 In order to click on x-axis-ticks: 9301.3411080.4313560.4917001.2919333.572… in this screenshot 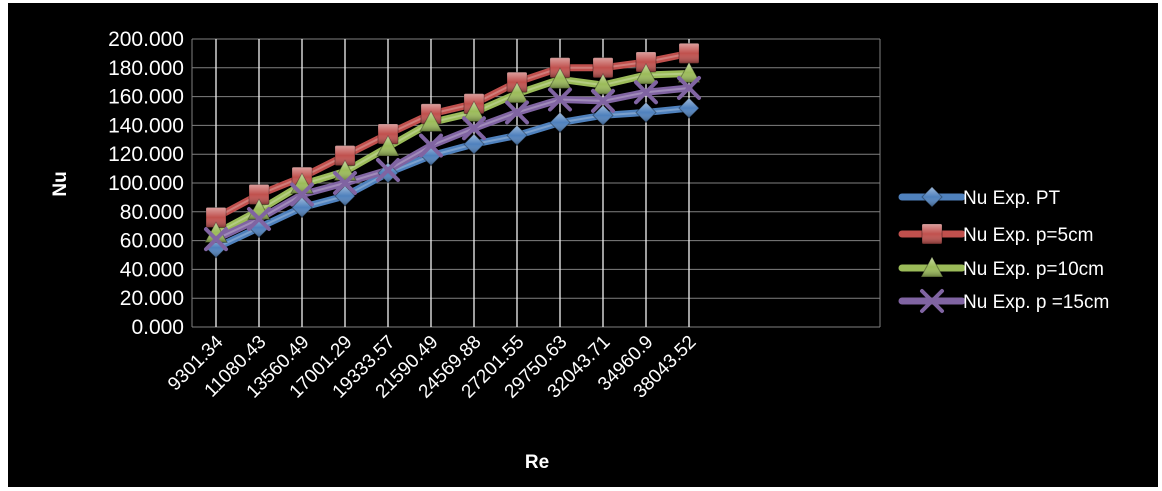, I will do `click(432, 366)`.